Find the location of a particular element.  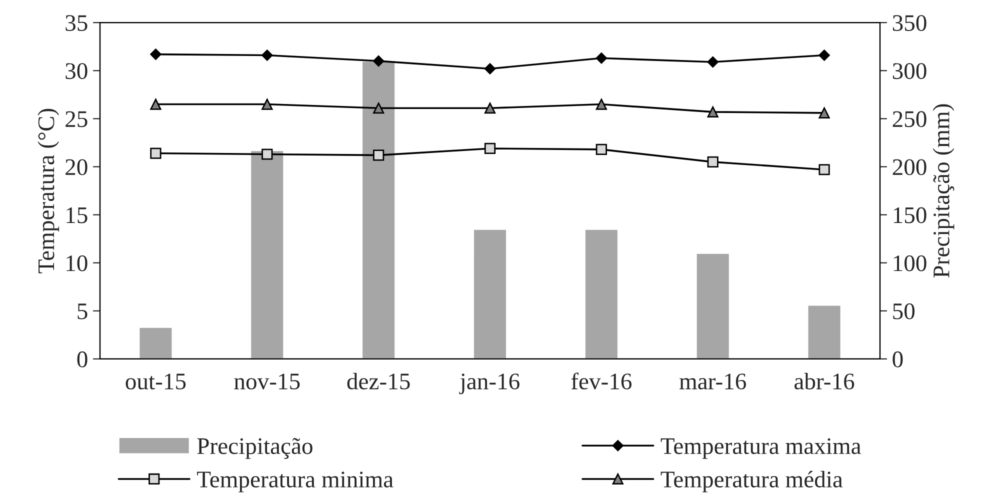

y-tick-label: 30 is located at coordinates (77, 71).